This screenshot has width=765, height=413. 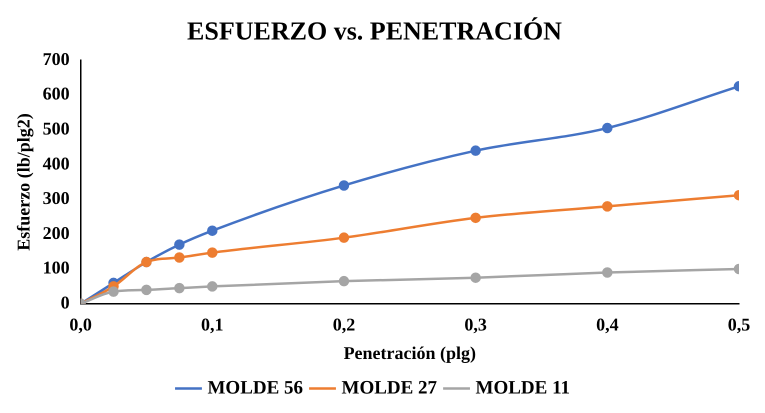 I want to click on x-tick-label: 0,4, so click(x=607, y=324).